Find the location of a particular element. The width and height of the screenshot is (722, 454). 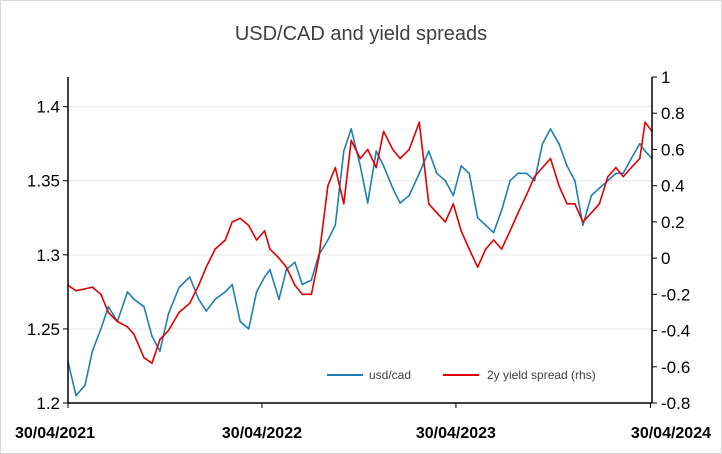

left-tick-label: 1.25 is located at coordinates (43, 329).